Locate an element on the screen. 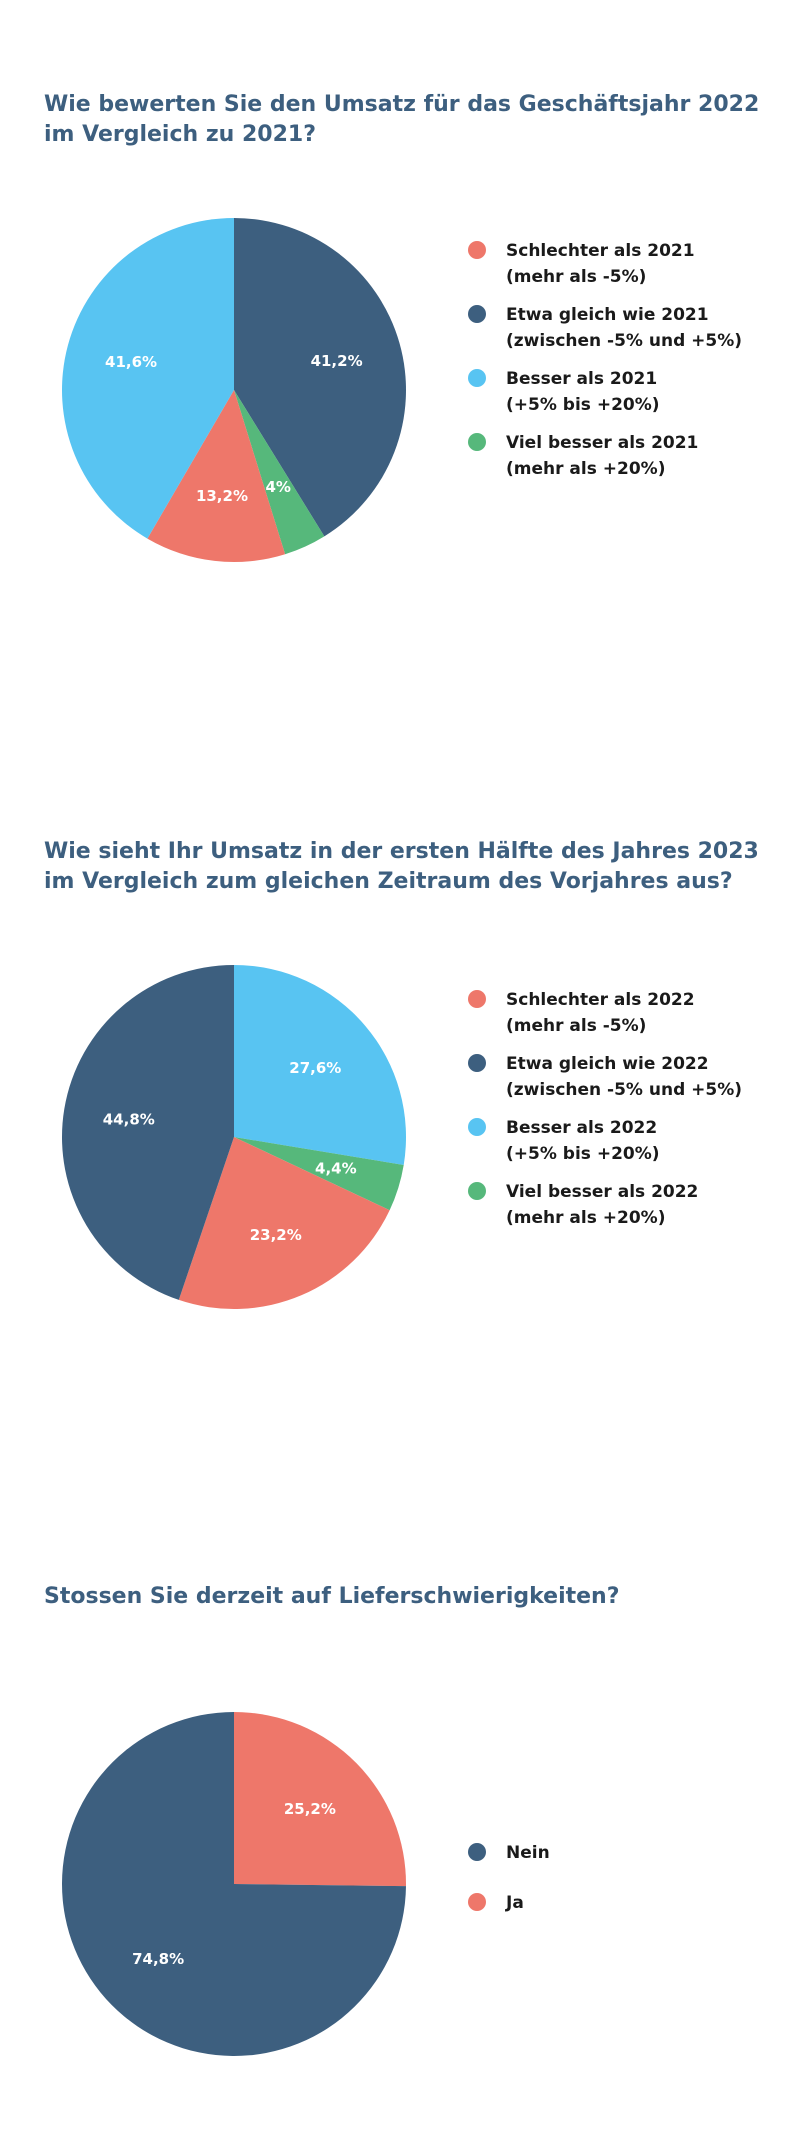 The height and width of the screenshot is (2146, 800). pie-chart: 41,2% 4% 13,2% 41,6% is located at coordinates (234, 390).